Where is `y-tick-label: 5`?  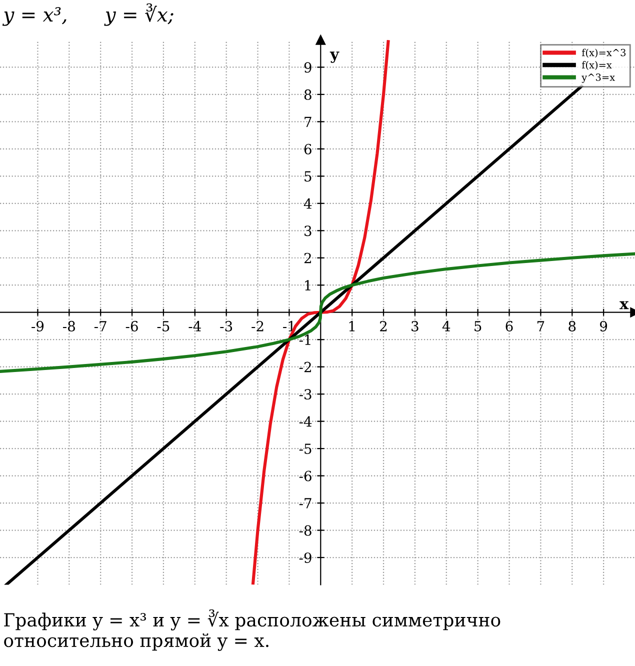
y-tick-label: 5 is located at coordinates (308, 176).